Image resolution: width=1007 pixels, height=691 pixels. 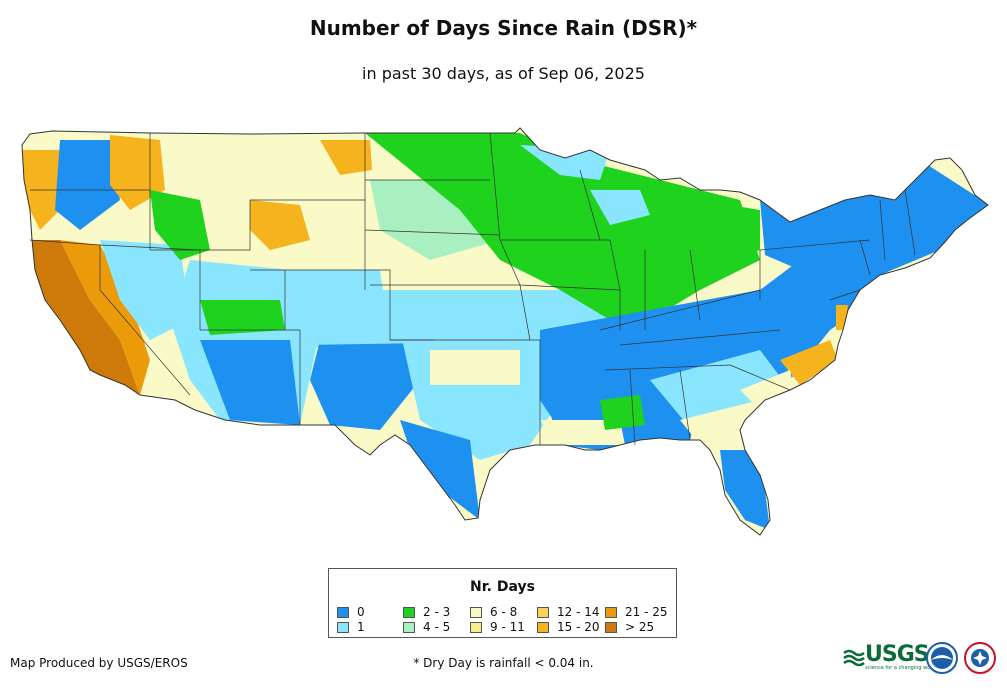 What do you see at coordinates (942, 658) in the screenshot?
I see `noaa-logo` at bounding box center [942, 658].